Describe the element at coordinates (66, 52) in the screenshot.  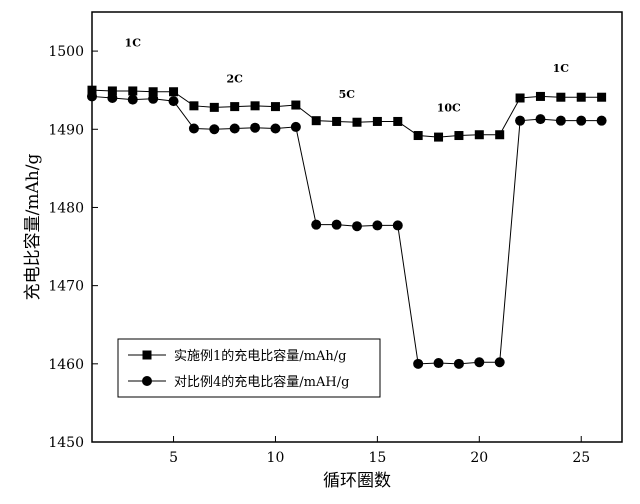
I see `y-tick-label: 1500` at that location.